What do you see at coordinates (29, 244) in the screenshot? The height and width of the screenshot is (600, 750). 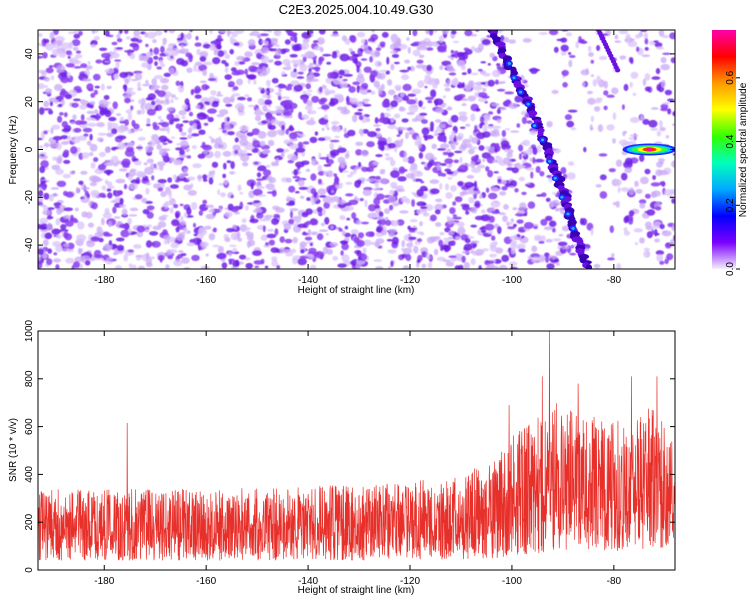 I see `y-tick-label: -40` at bounding box center [29, 244].